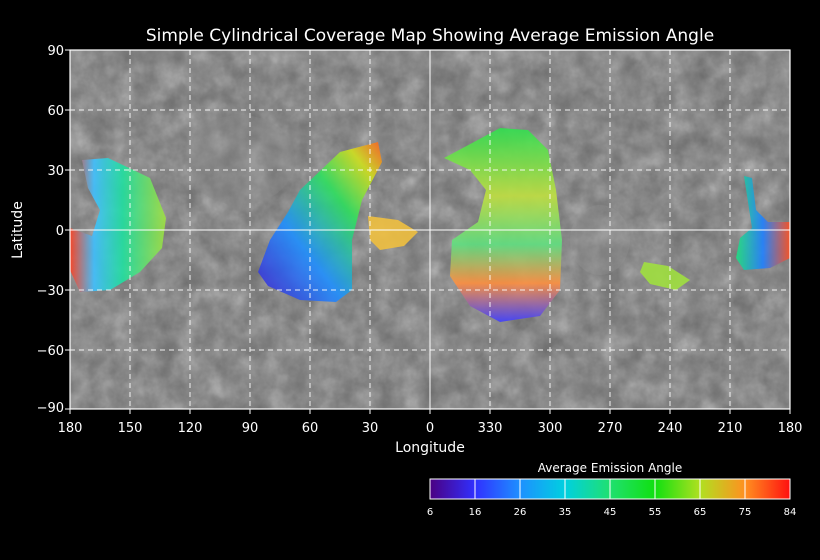 This screenshot has height=560, width=820. I want to click on x-tick-label: 30, so click(370, 428).